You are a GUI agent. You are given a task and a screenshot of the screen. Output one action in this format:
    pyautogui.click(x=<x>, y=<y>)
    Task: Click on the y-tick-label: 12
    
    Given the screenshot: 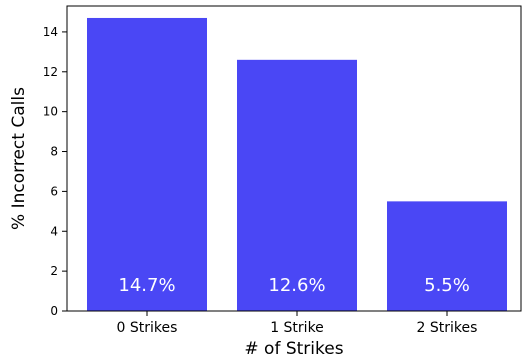 What is the action you would take?
    pyautogui.click(x=50, y=72)
    